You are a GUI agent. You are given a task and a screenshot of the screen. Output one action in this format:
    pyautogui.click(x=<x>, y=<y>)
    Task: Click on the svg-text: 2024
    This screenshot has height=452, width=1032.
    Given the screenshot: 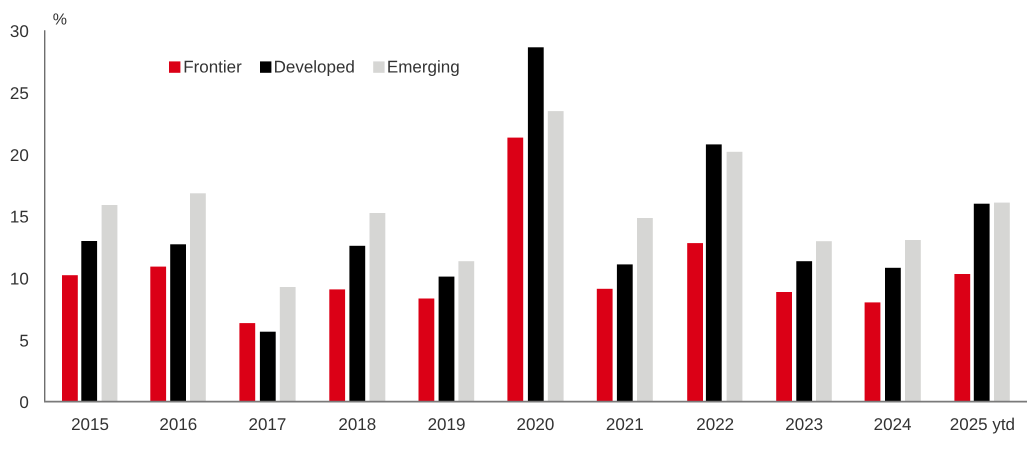 What is the action you would take?
    pyautogui.click(x=893, y=424)
    